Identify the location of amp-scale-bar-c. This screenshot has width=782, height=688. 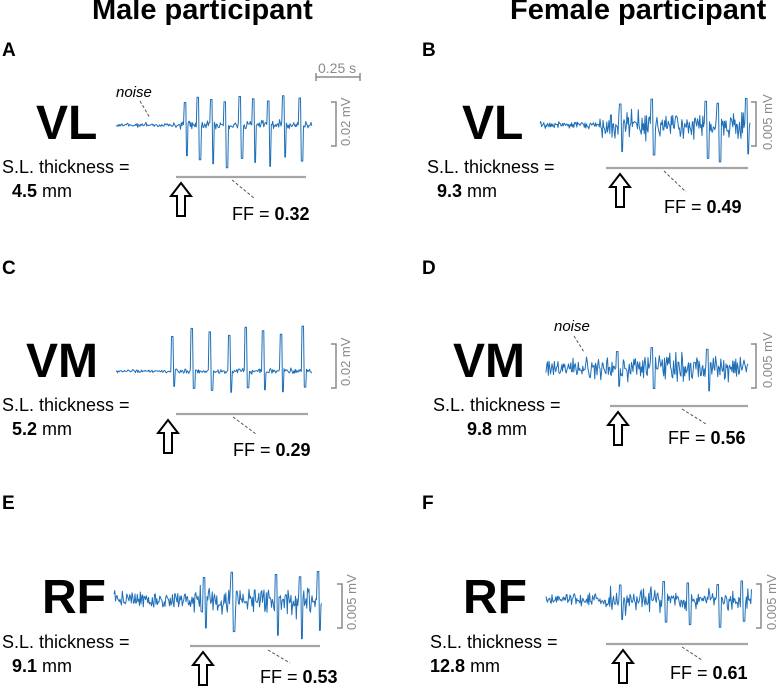
(334, 366).